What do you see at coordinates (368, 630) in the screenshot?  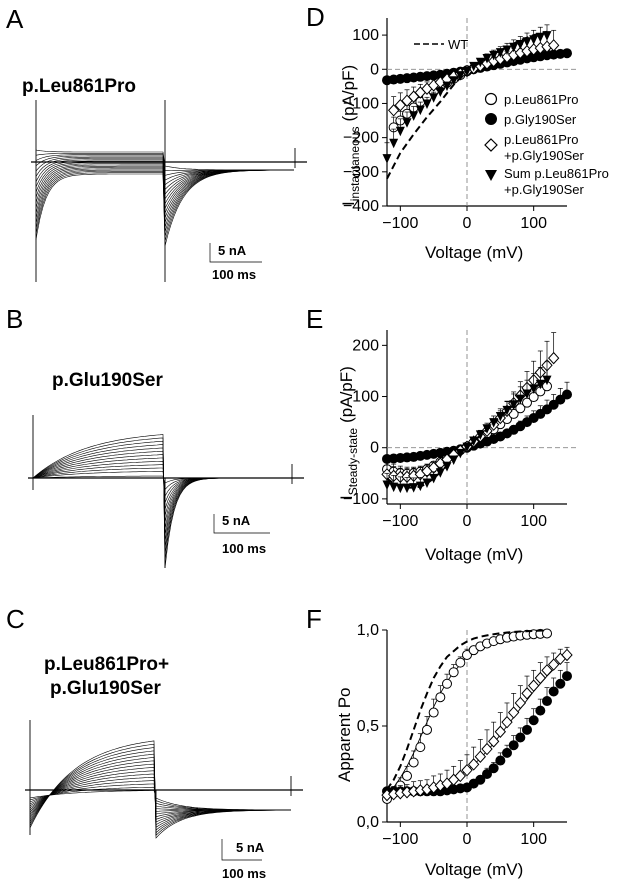 I see `y-tick-label: 1,0` at bounding box center [368, 630].